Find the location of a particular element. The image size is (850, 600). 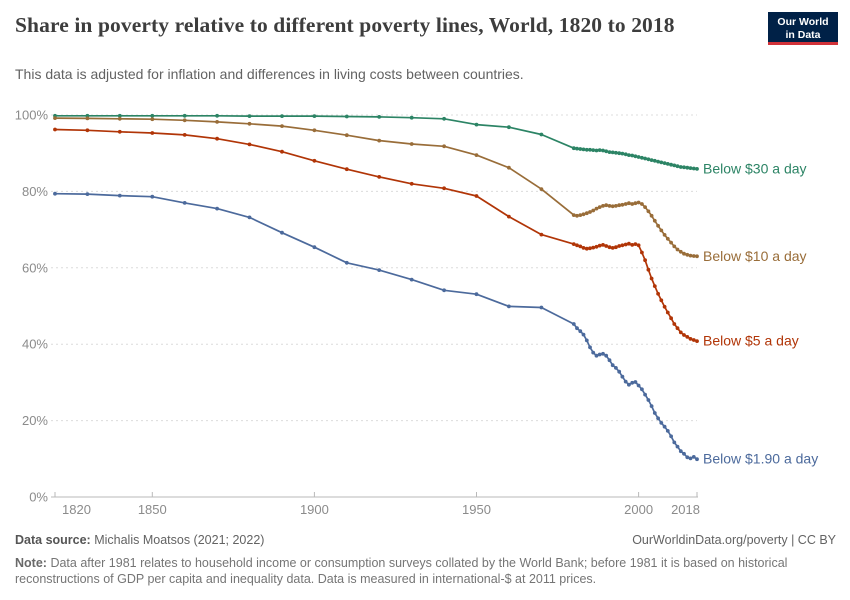

note-label: Note: is located at coordinates (31, 563).